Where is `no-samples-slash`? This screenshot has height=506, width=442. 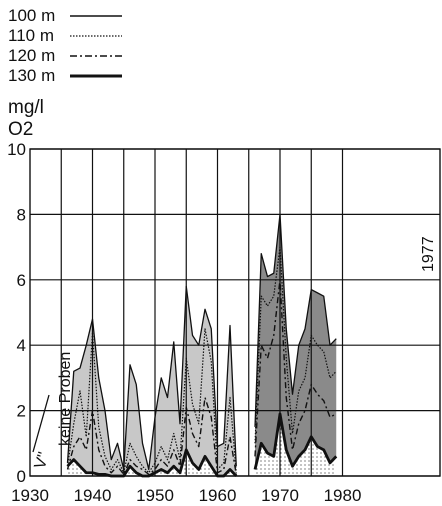 no-samples-slash is located at coordinates (41, 423).